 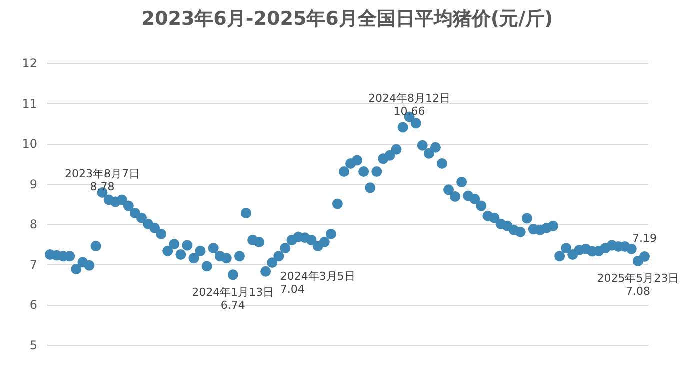 I want to click on y-tick-label: 5, so click(x=34, y=345).